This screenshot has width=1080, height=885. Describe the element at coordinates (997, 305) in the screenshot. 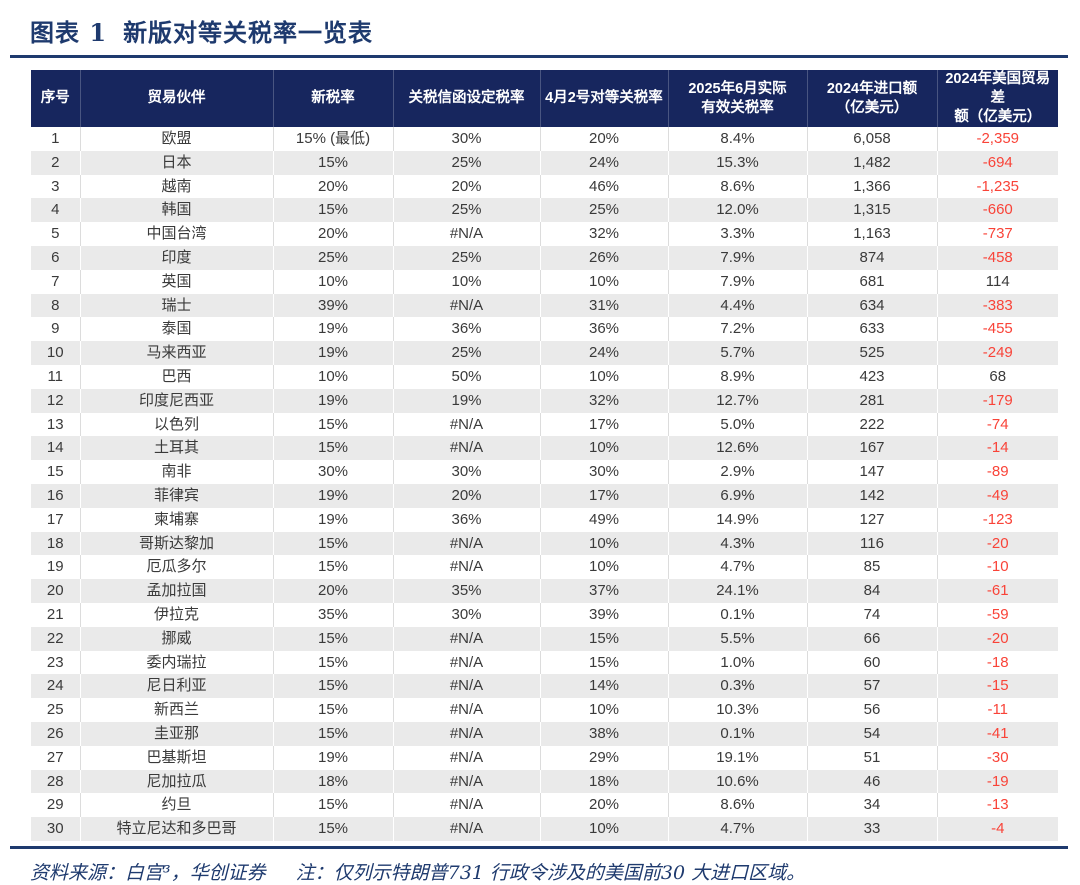

I see `table-cell: -383` at that location.